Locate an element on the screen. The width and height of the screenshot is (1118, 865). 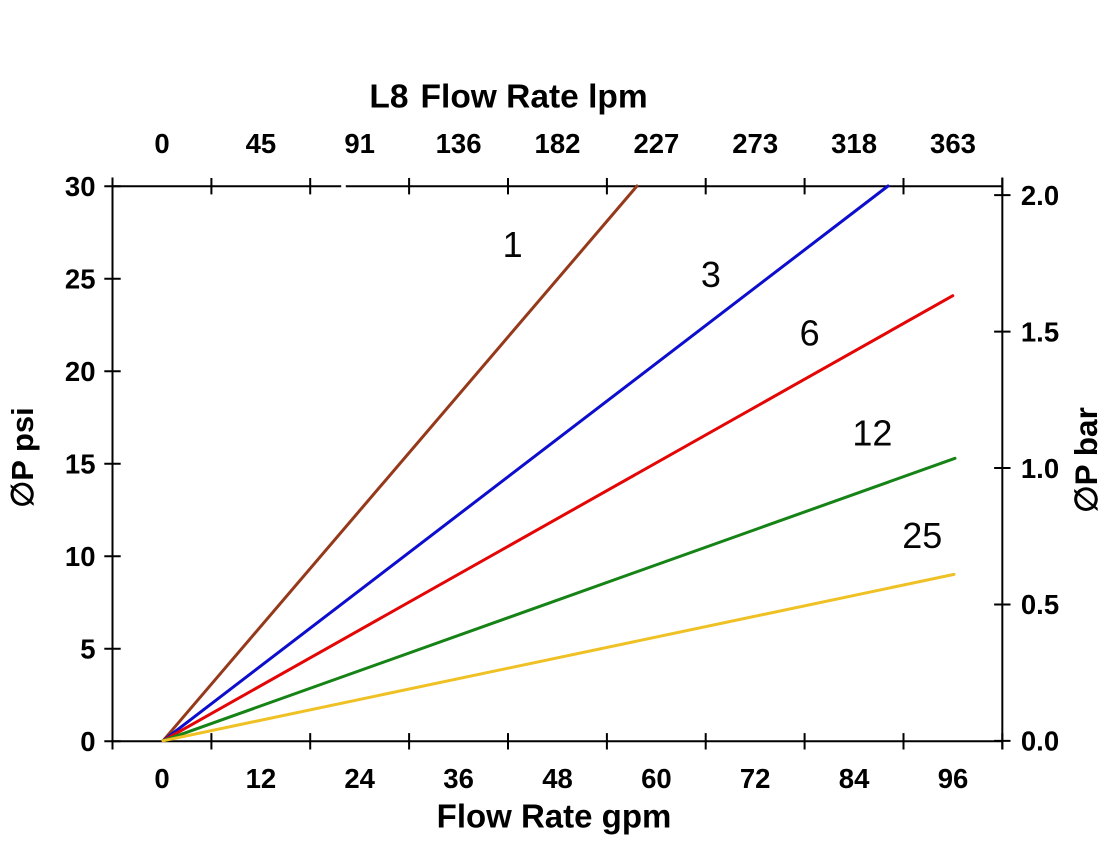
svg-text: 60 is located at coordinates (656, 778).